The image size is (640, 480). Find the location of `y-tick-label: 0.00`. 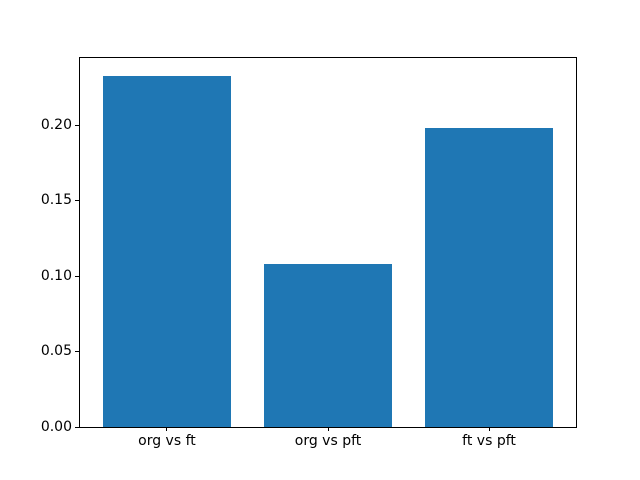

y-tick-label: 0.00 is located at coordinates (56, 426).